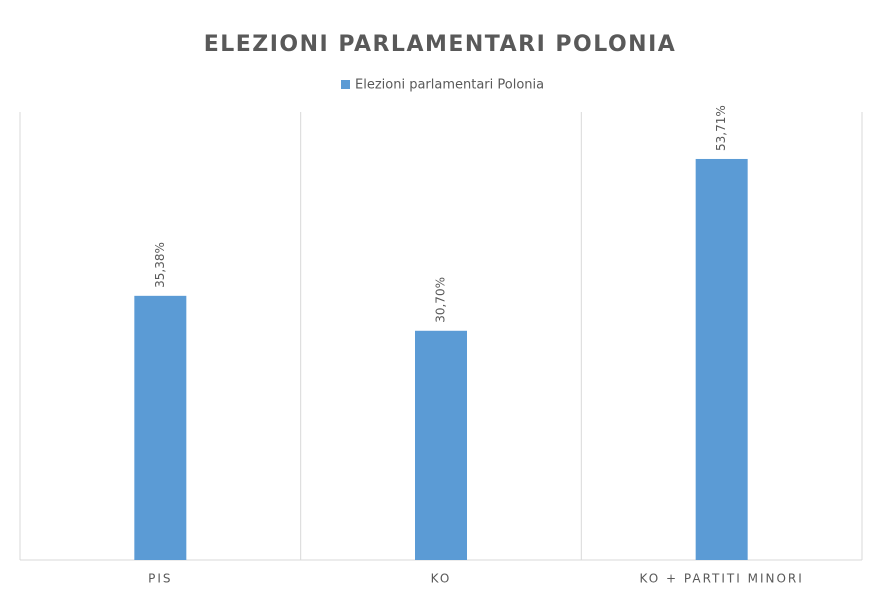  I want to click on data-label: 53,71%, so click(721, 128).